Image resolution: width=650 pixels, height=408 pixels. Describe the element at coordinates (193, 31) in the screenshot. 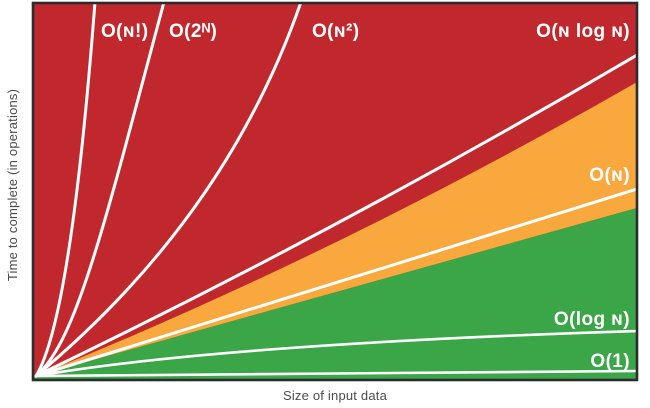

I see `curve-label-o-2-pow-n: O(2ᴺ)` at that location.